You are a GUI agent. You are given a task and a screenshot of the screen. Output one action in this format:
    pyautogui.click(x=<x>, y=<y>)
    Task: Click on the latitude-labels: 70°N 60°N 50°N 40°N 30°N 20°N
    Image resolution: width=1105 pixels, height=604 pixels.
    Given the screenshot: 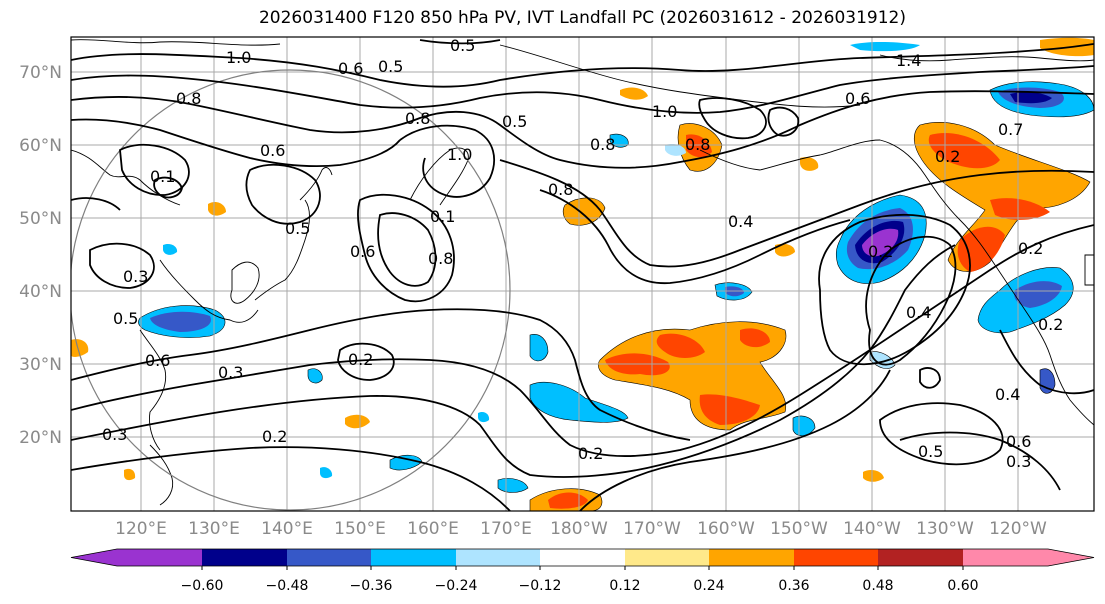 What is the action you would take?
    pyautogui.click(x=40, y=255)
    